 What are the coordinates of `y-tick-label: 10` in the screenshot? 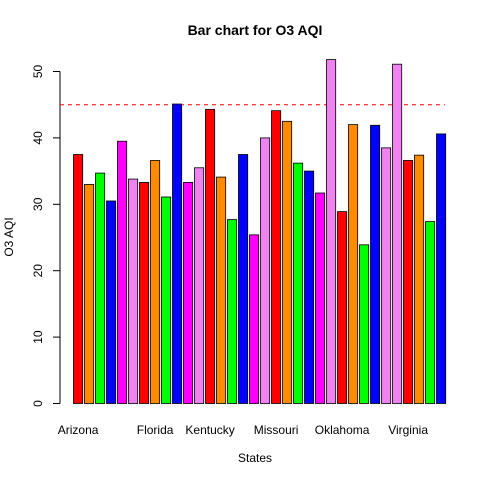 It's located at (38, 337).